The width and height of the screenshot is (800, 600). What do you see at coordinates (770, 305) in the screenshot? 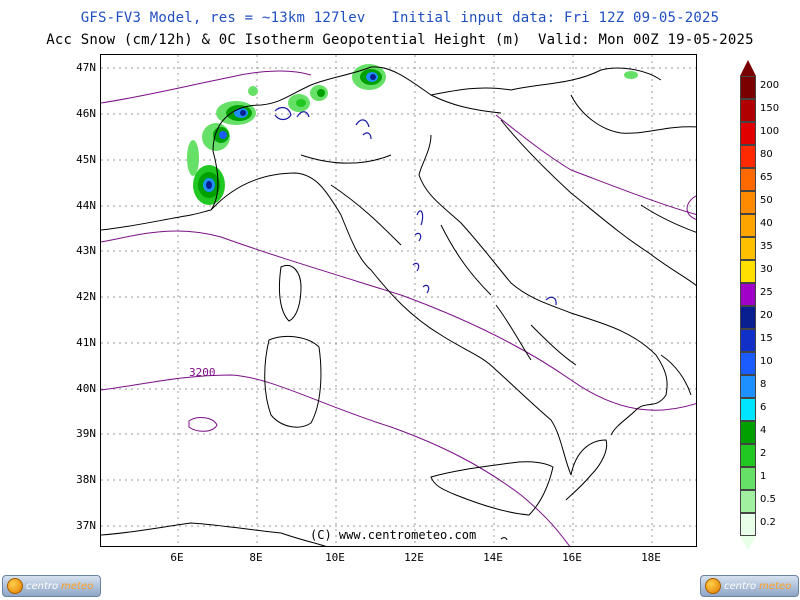
I see `snow-legend: 200 150 100 80 65 50 40 35 30 25 20 15 10 8 6 4 2 1 0.5 0.2` at bounding box center [770, 305].